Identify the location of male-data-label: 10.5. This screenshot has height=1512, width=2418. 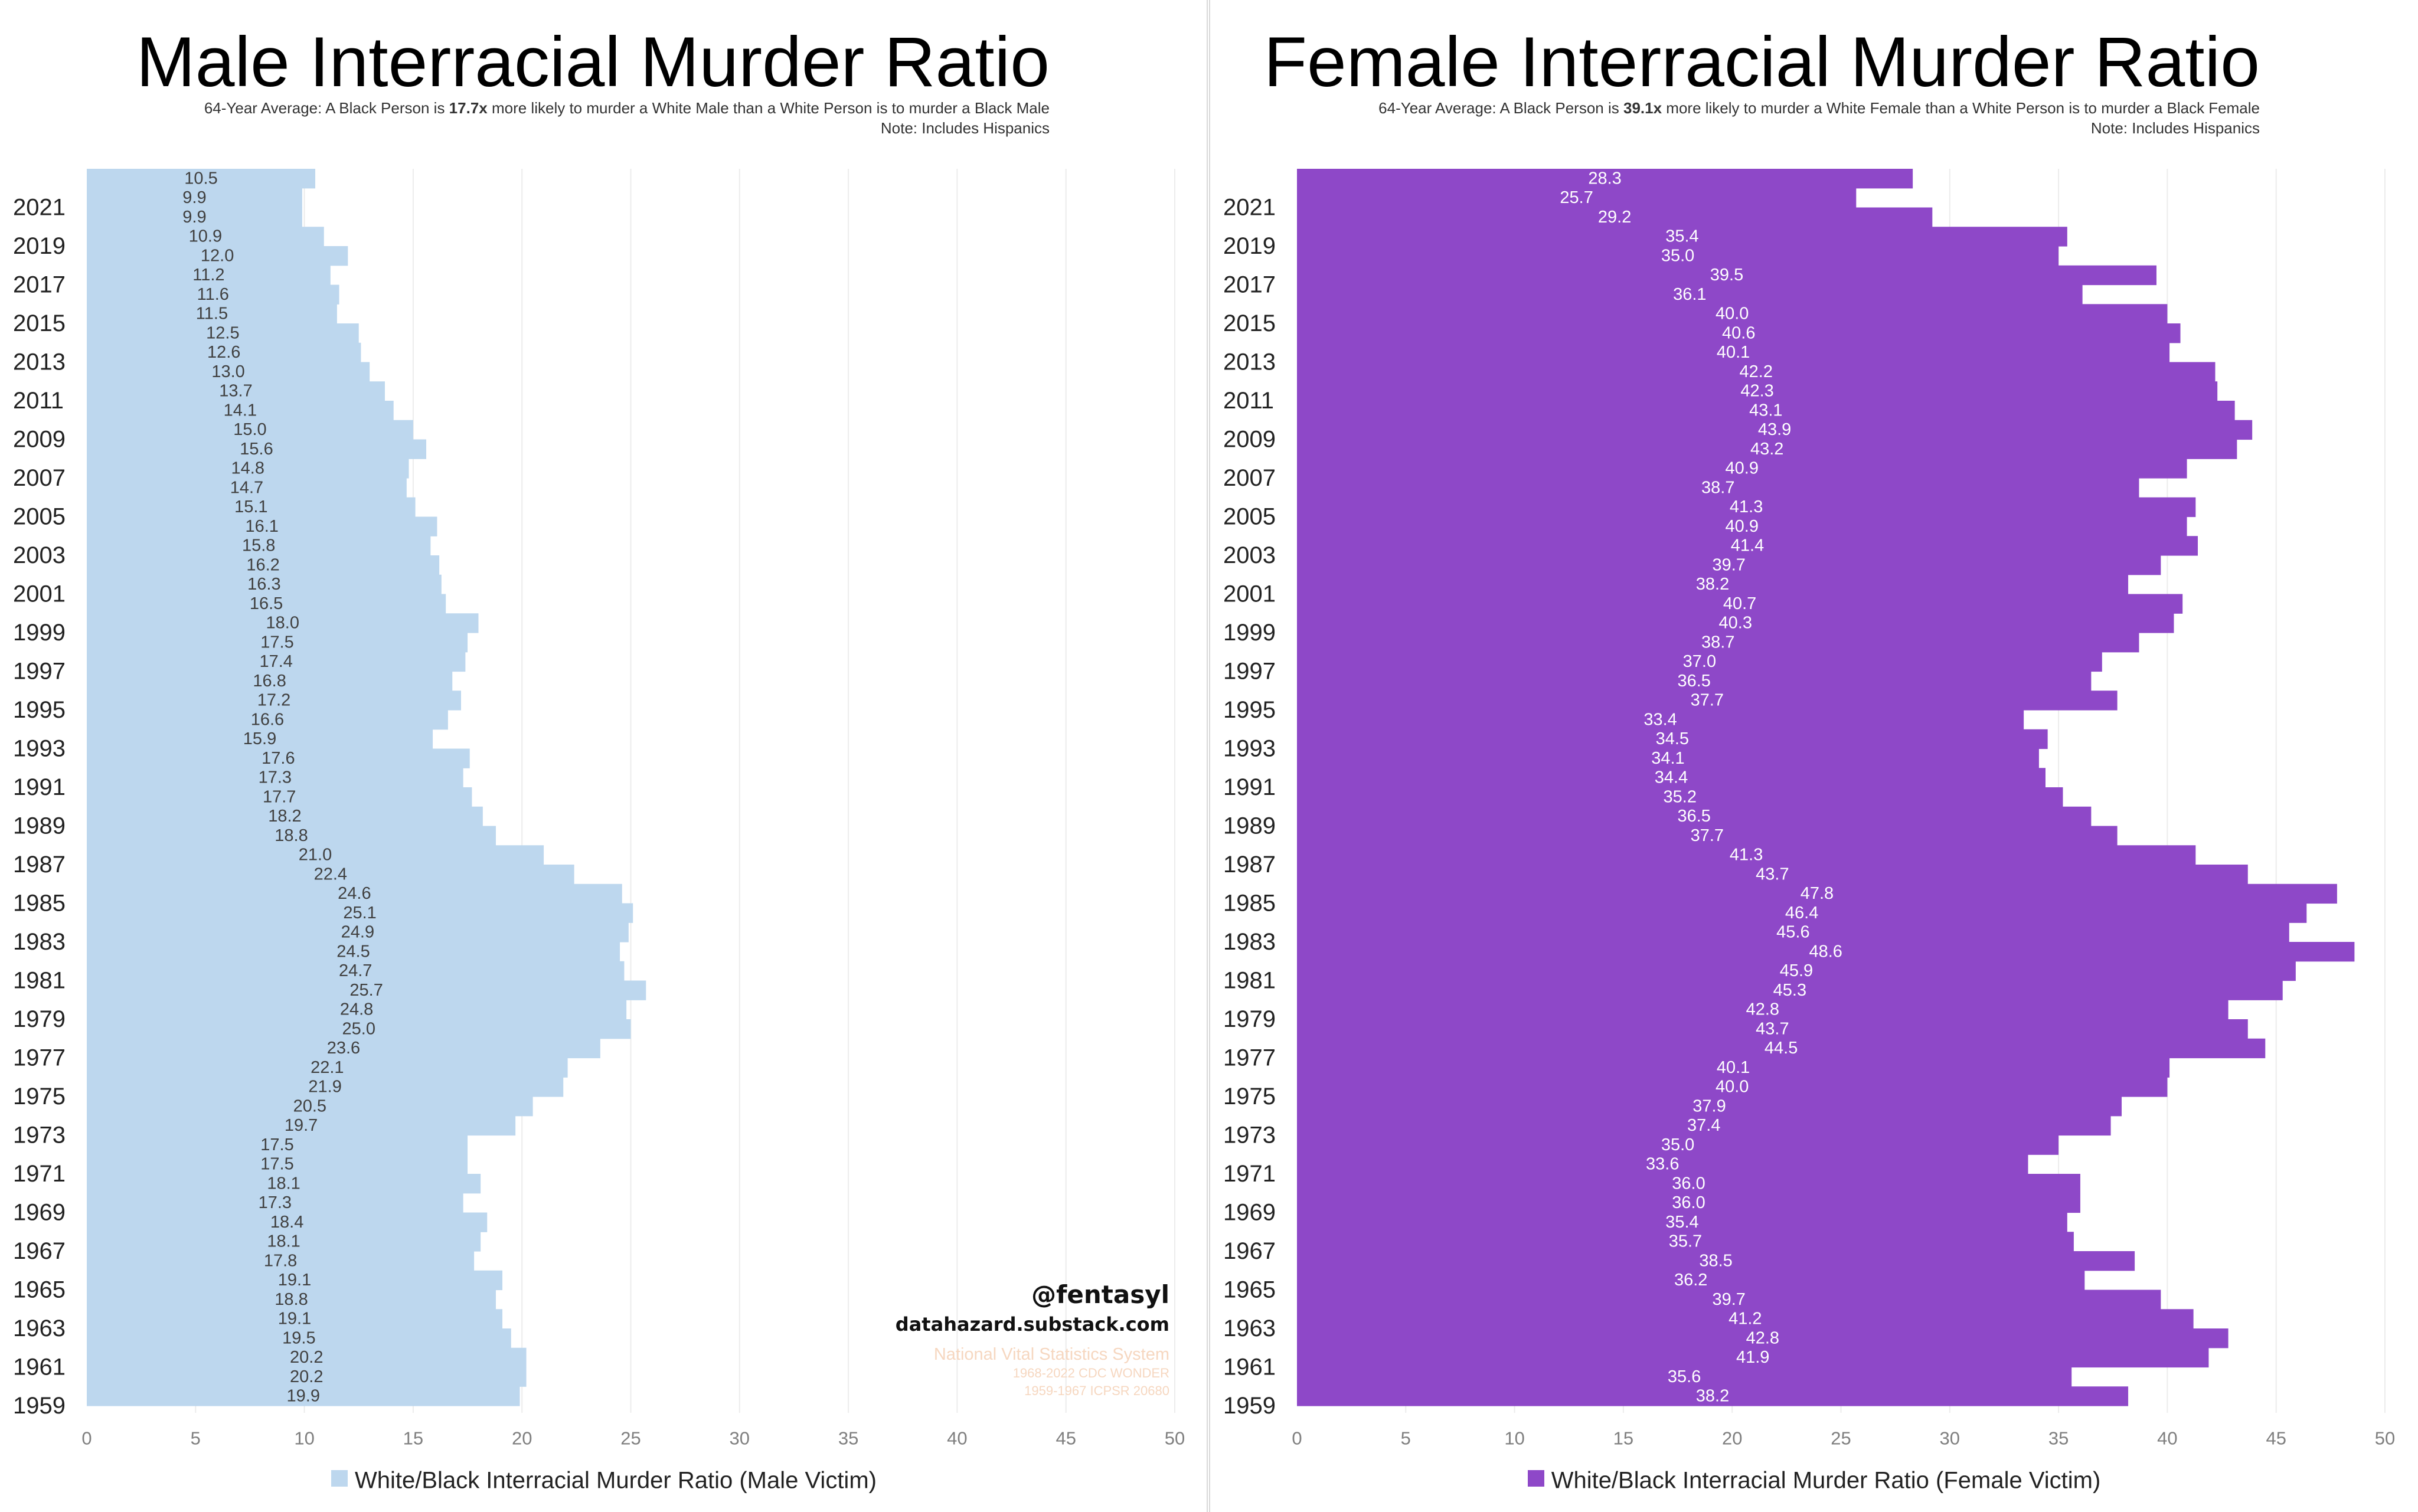
(200, 178).